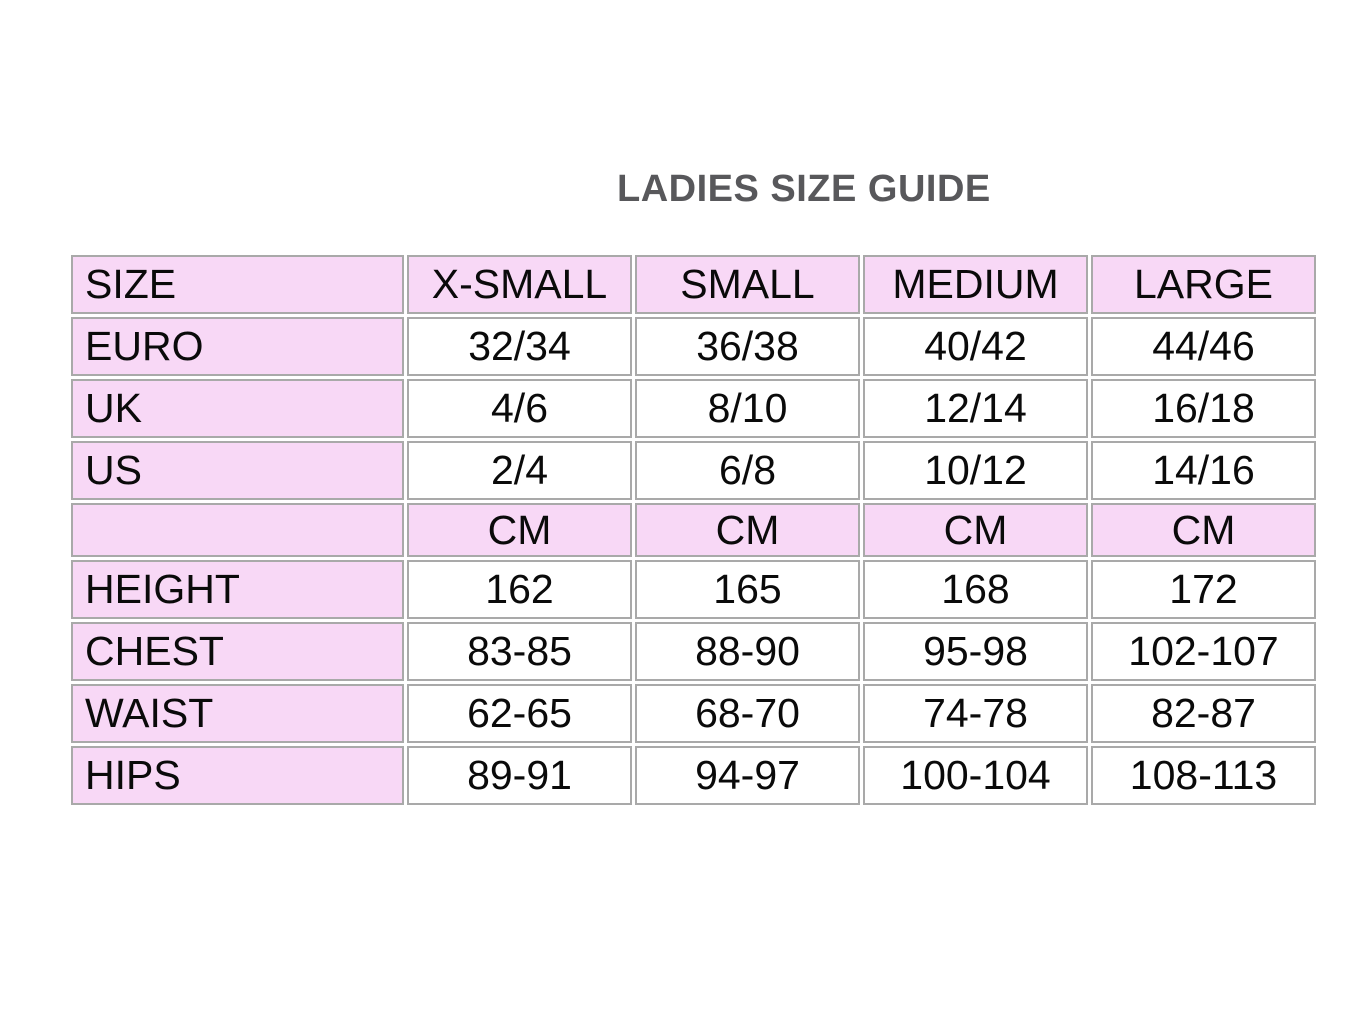  Describe the element at coordinates (237, 713) in the screenshot. I see `row-label-waist: WAIST` at that location.